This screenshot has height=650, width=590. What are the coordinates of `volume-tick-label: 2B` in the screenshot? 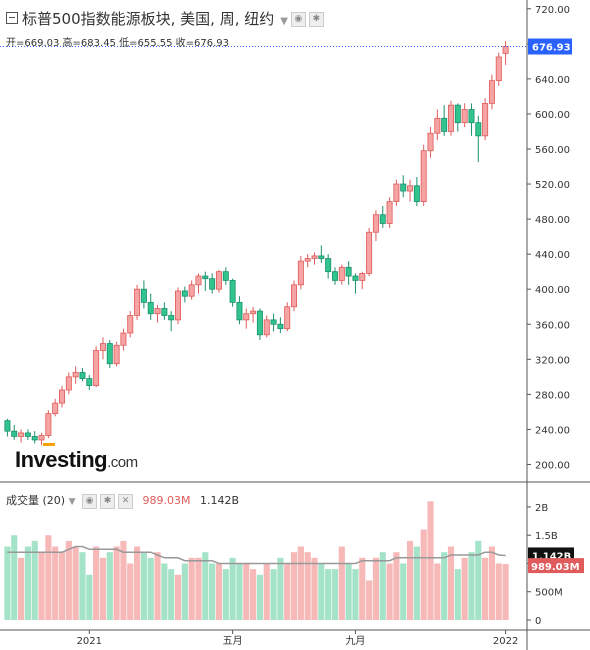 It's located at (541, 508).